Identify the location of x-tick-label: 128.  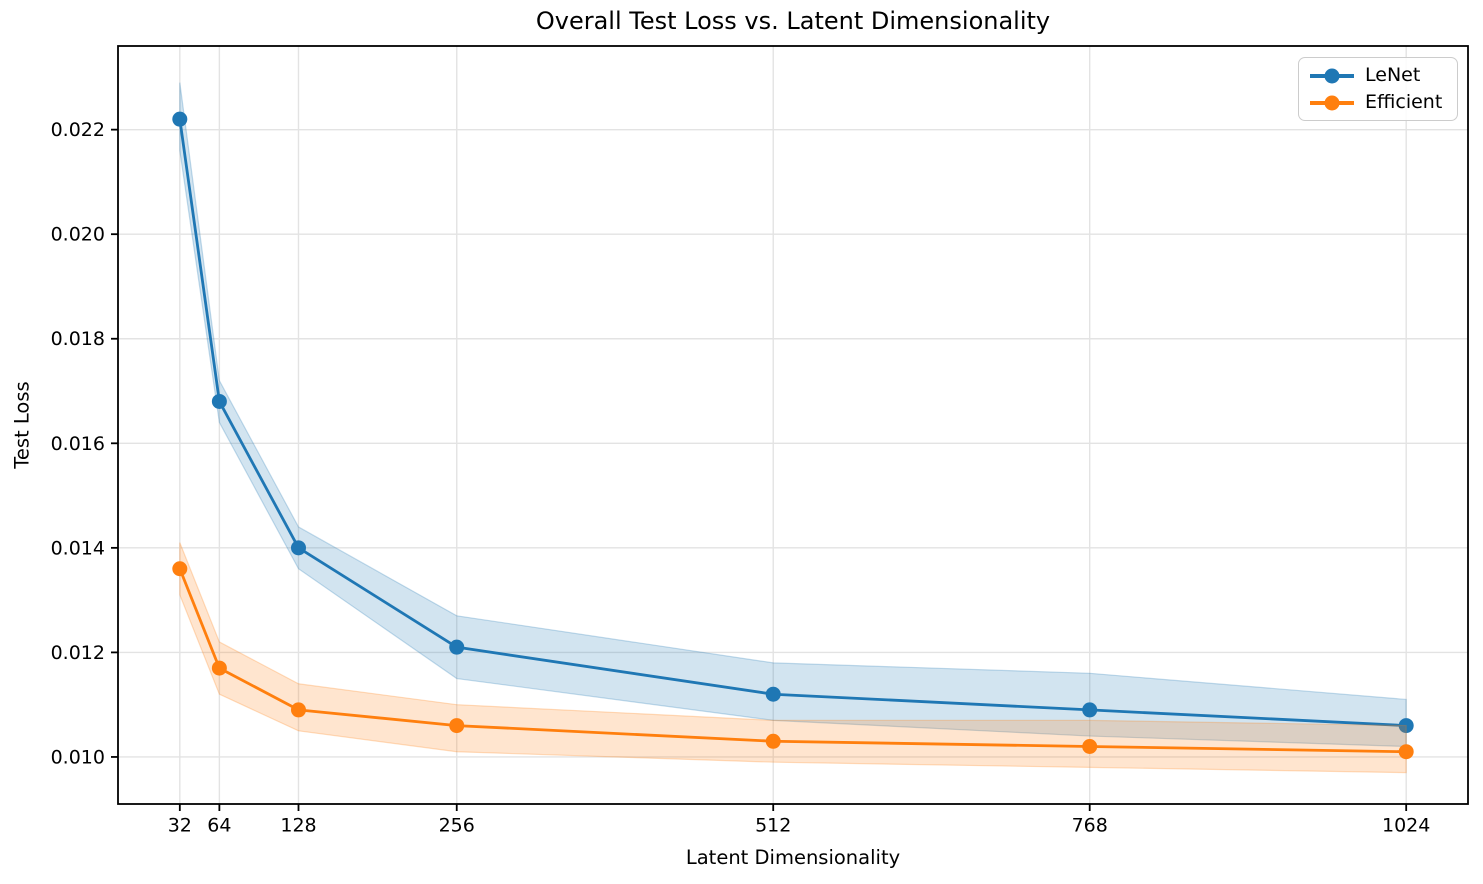
(298, 826).